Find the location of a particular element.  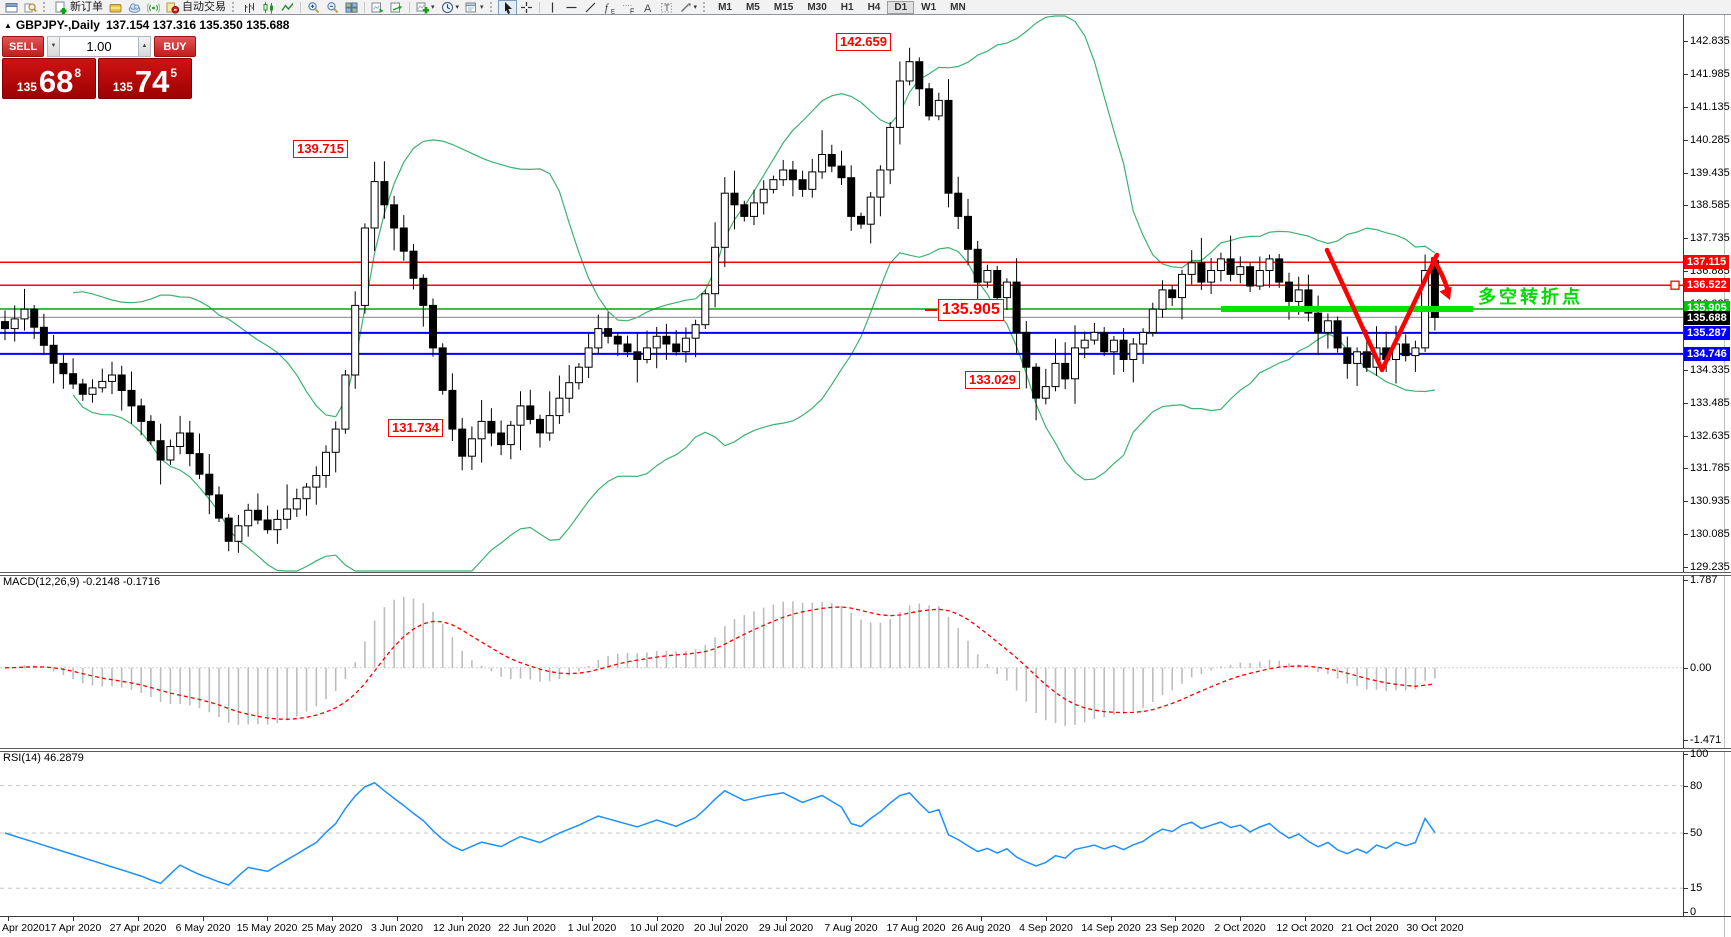

signals-icon is located at coordinates (153, 7).